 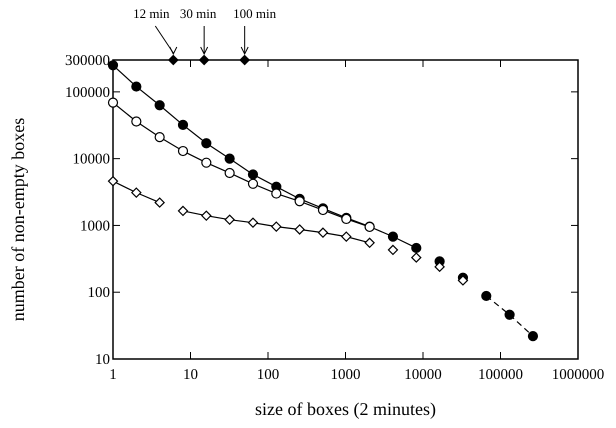 What do you see at coordinates (345, 409) in the screenshot?
I see `x-axis-title: size of boxes (2 minutes)` at bounding box center [345, 409].